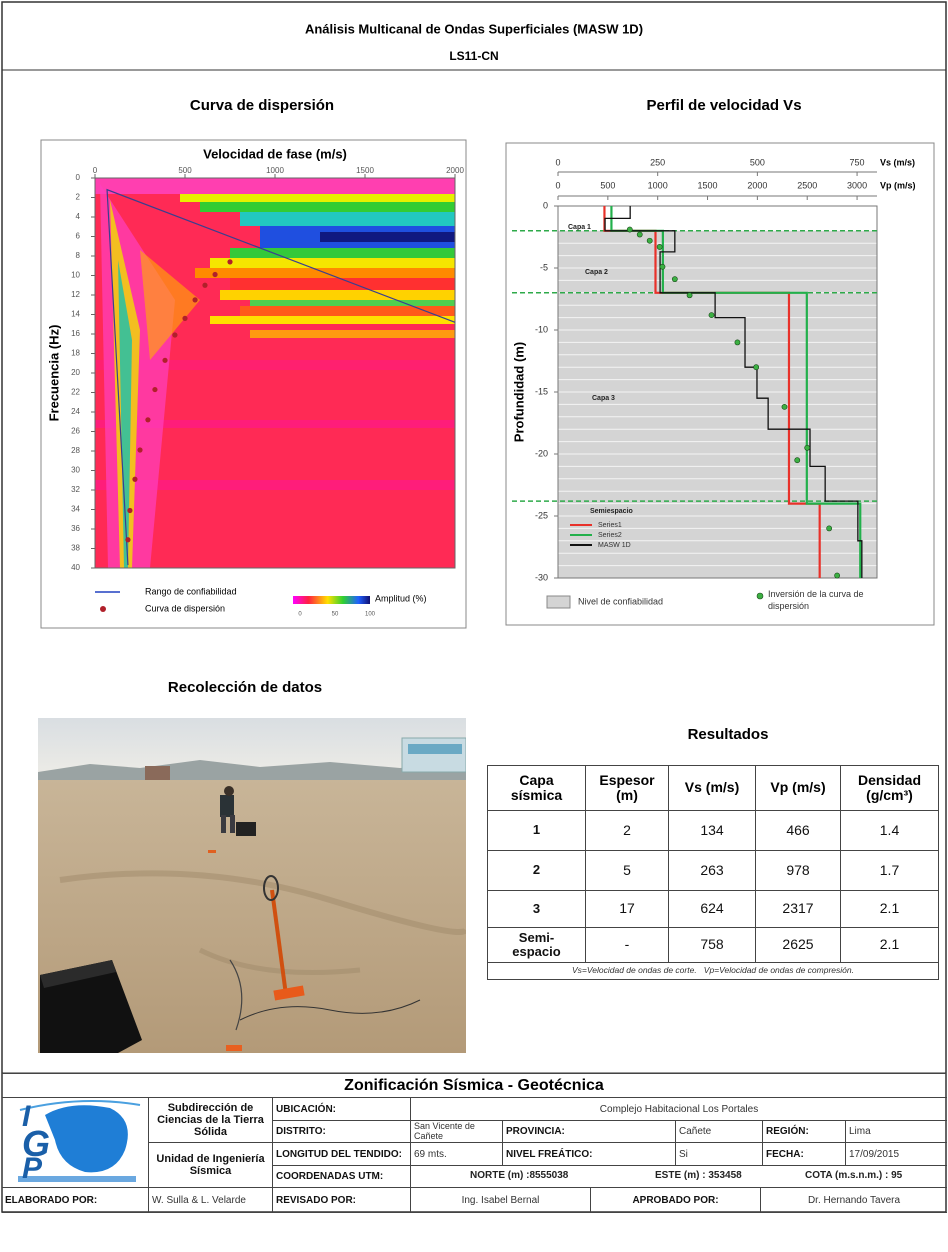  I want to click on y-tick-label: 24, so click(75, 411).